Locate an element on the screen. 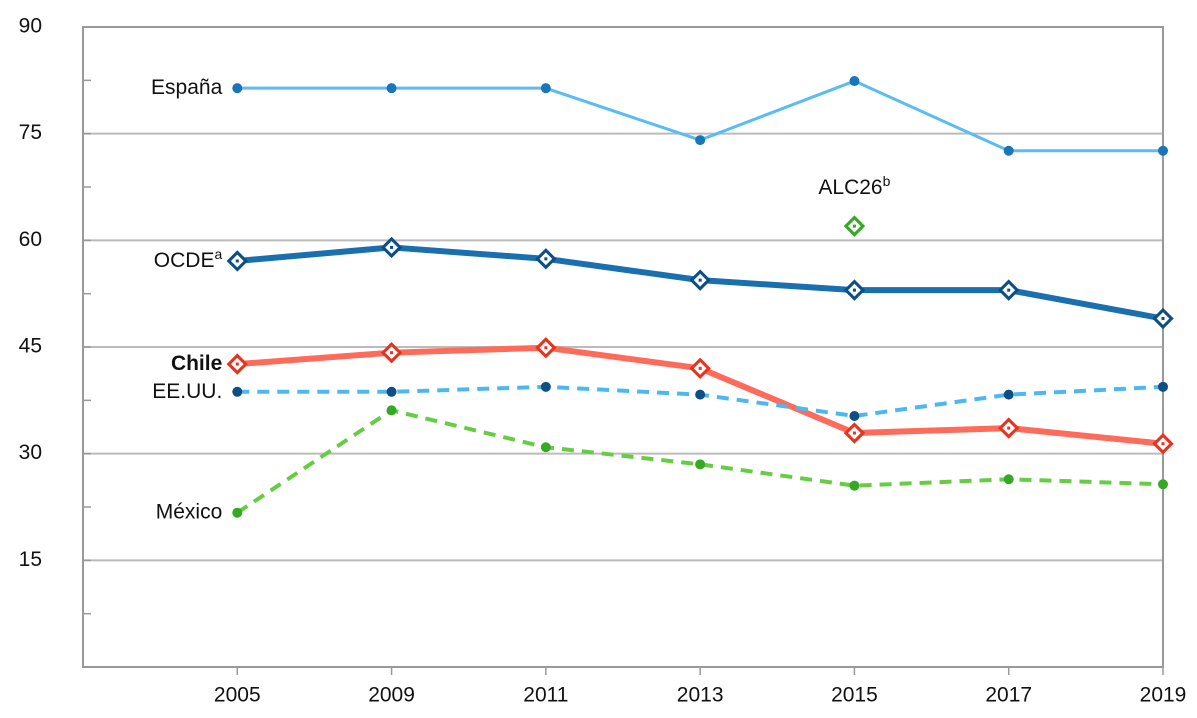 The height and width of the screenshot is (718, 1197). series-label: EE.UU. is located at coordinates (187, 390).